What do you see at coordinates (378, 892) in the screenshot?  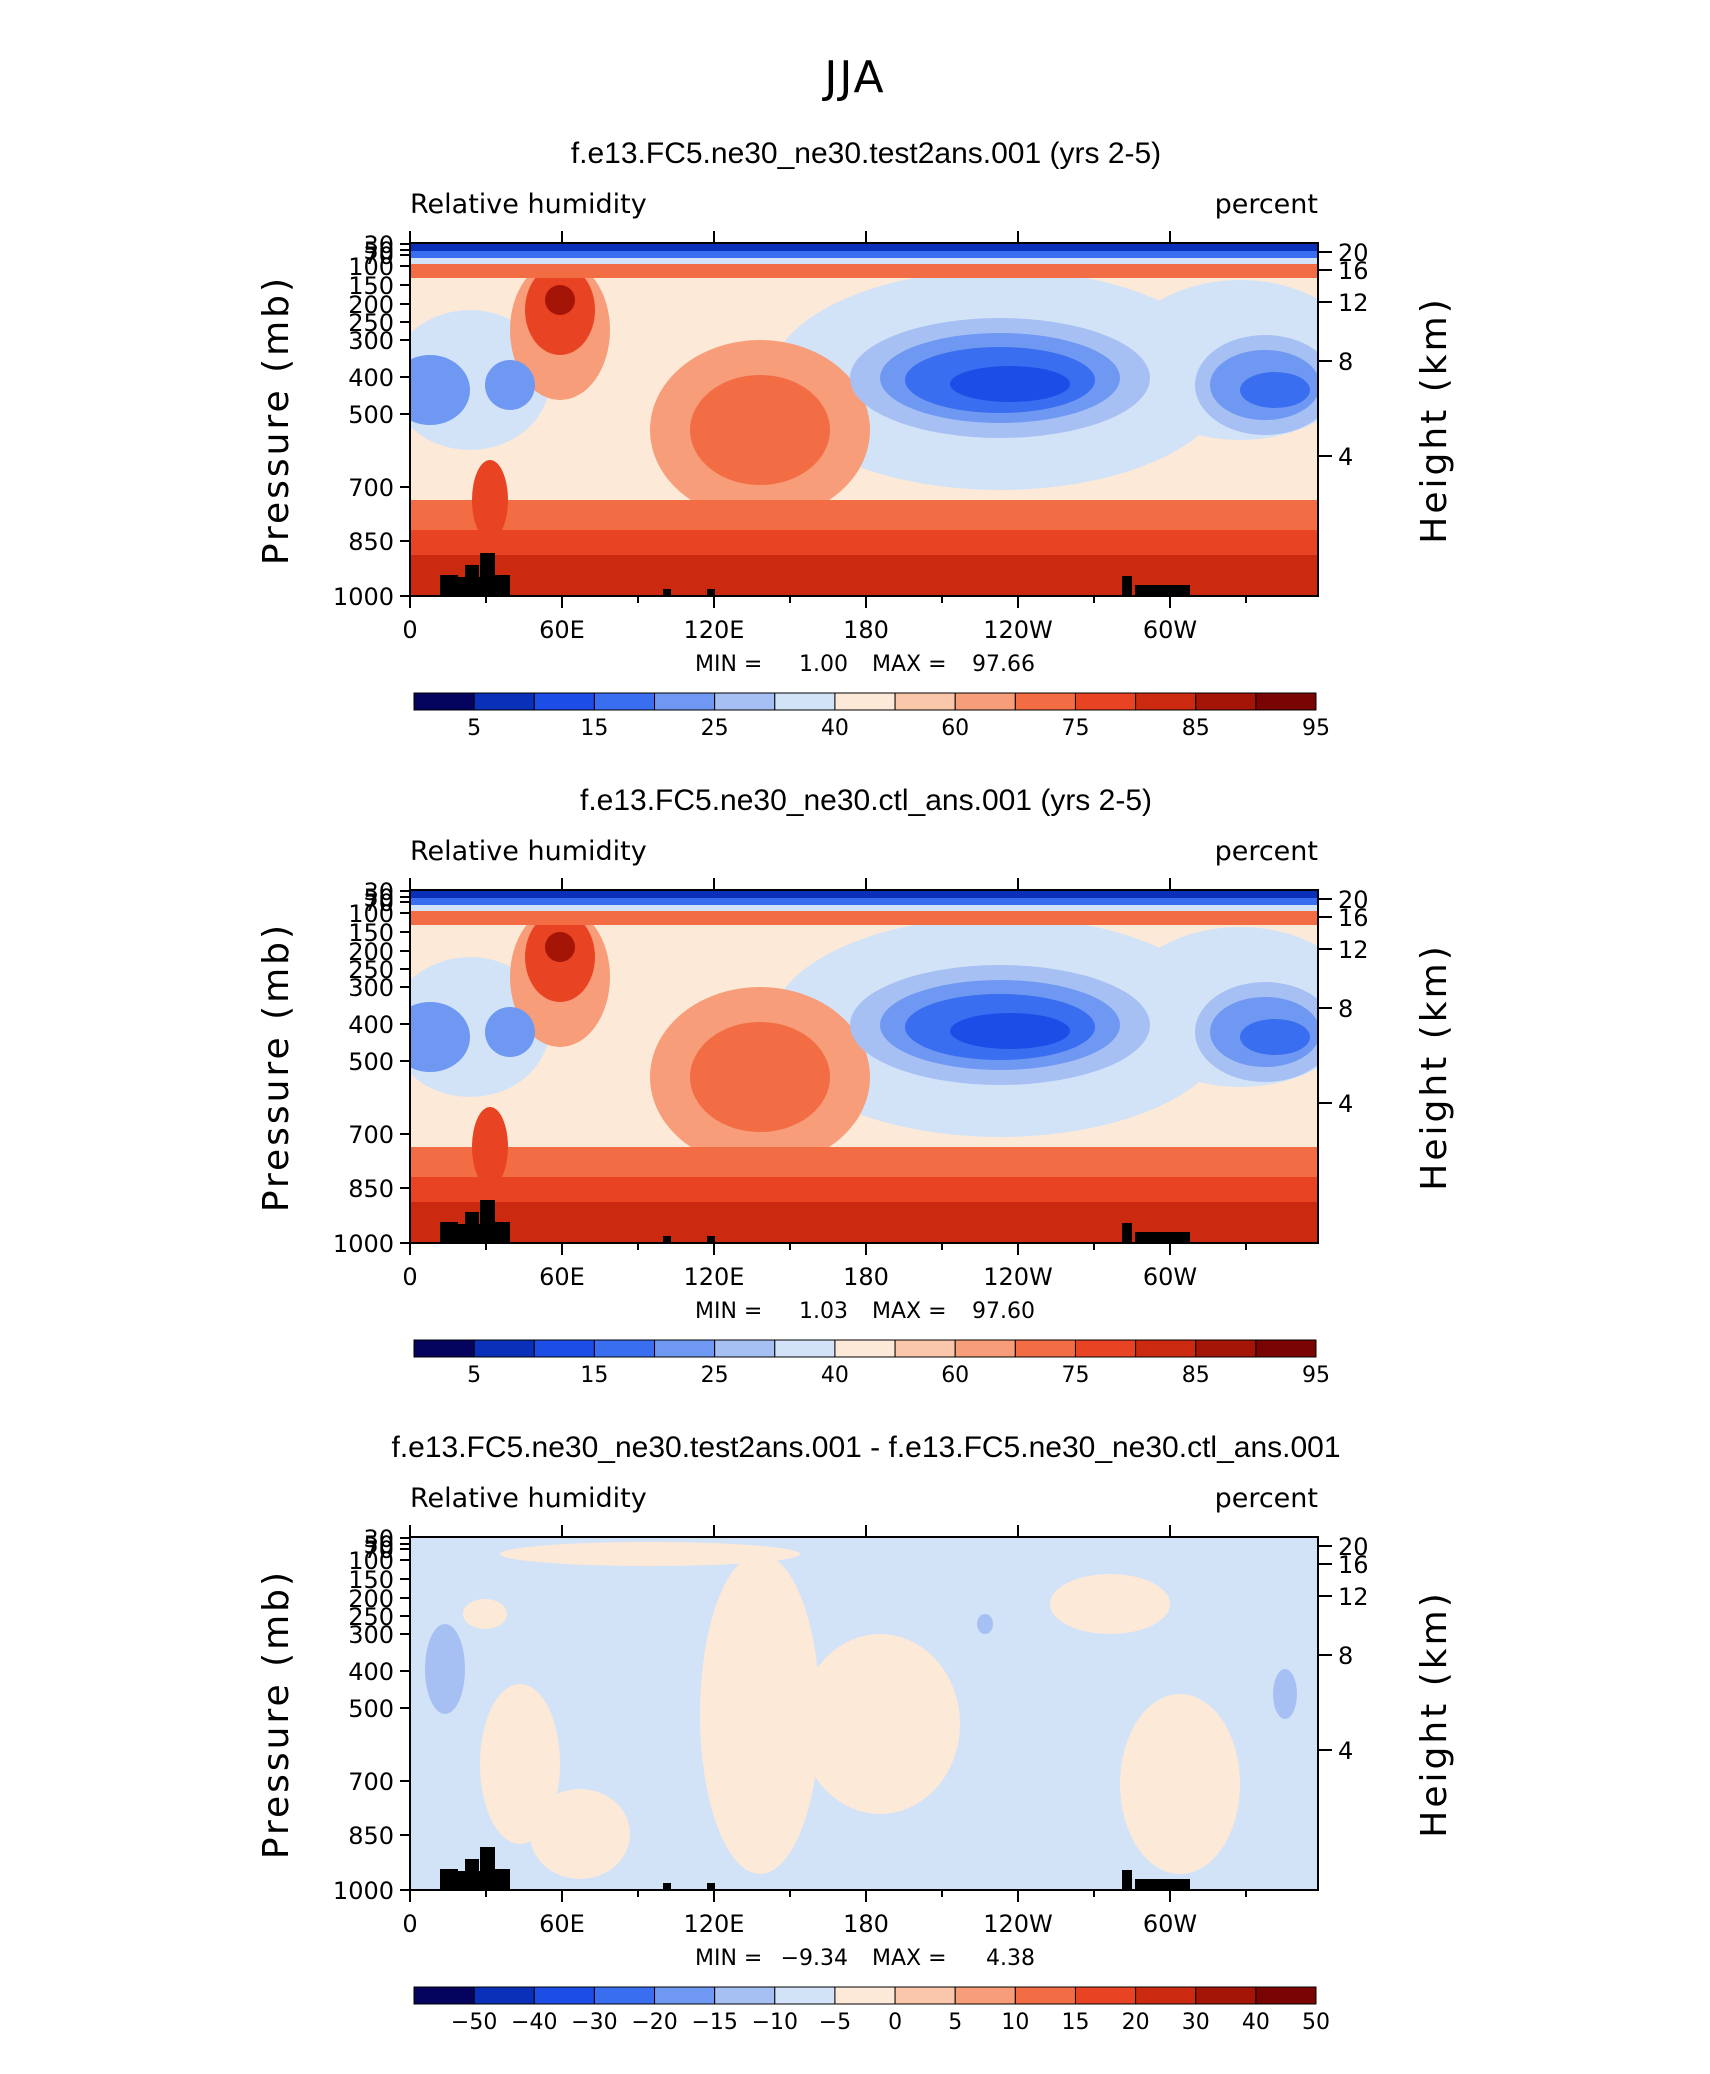 I see `y-tick-label: 30` at bounding box center [378, 892].